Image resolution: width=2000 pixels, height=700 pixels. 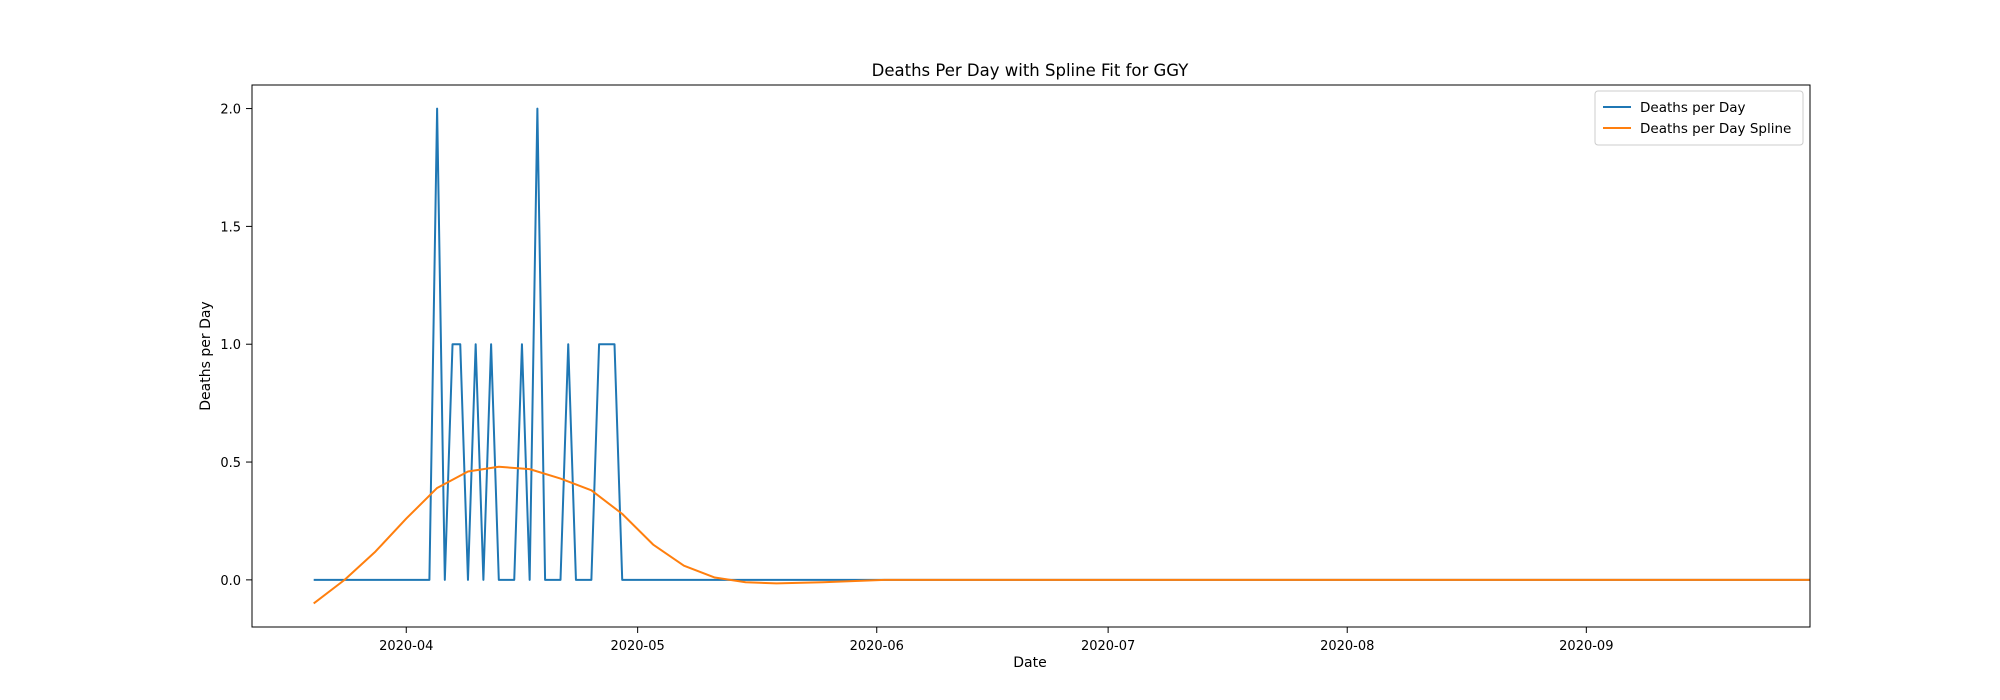 What do you see at coordinates (206, 355) in the screenshot?
I see `y-axis-label: Deaths per Day` at bounding box center [206, 355].